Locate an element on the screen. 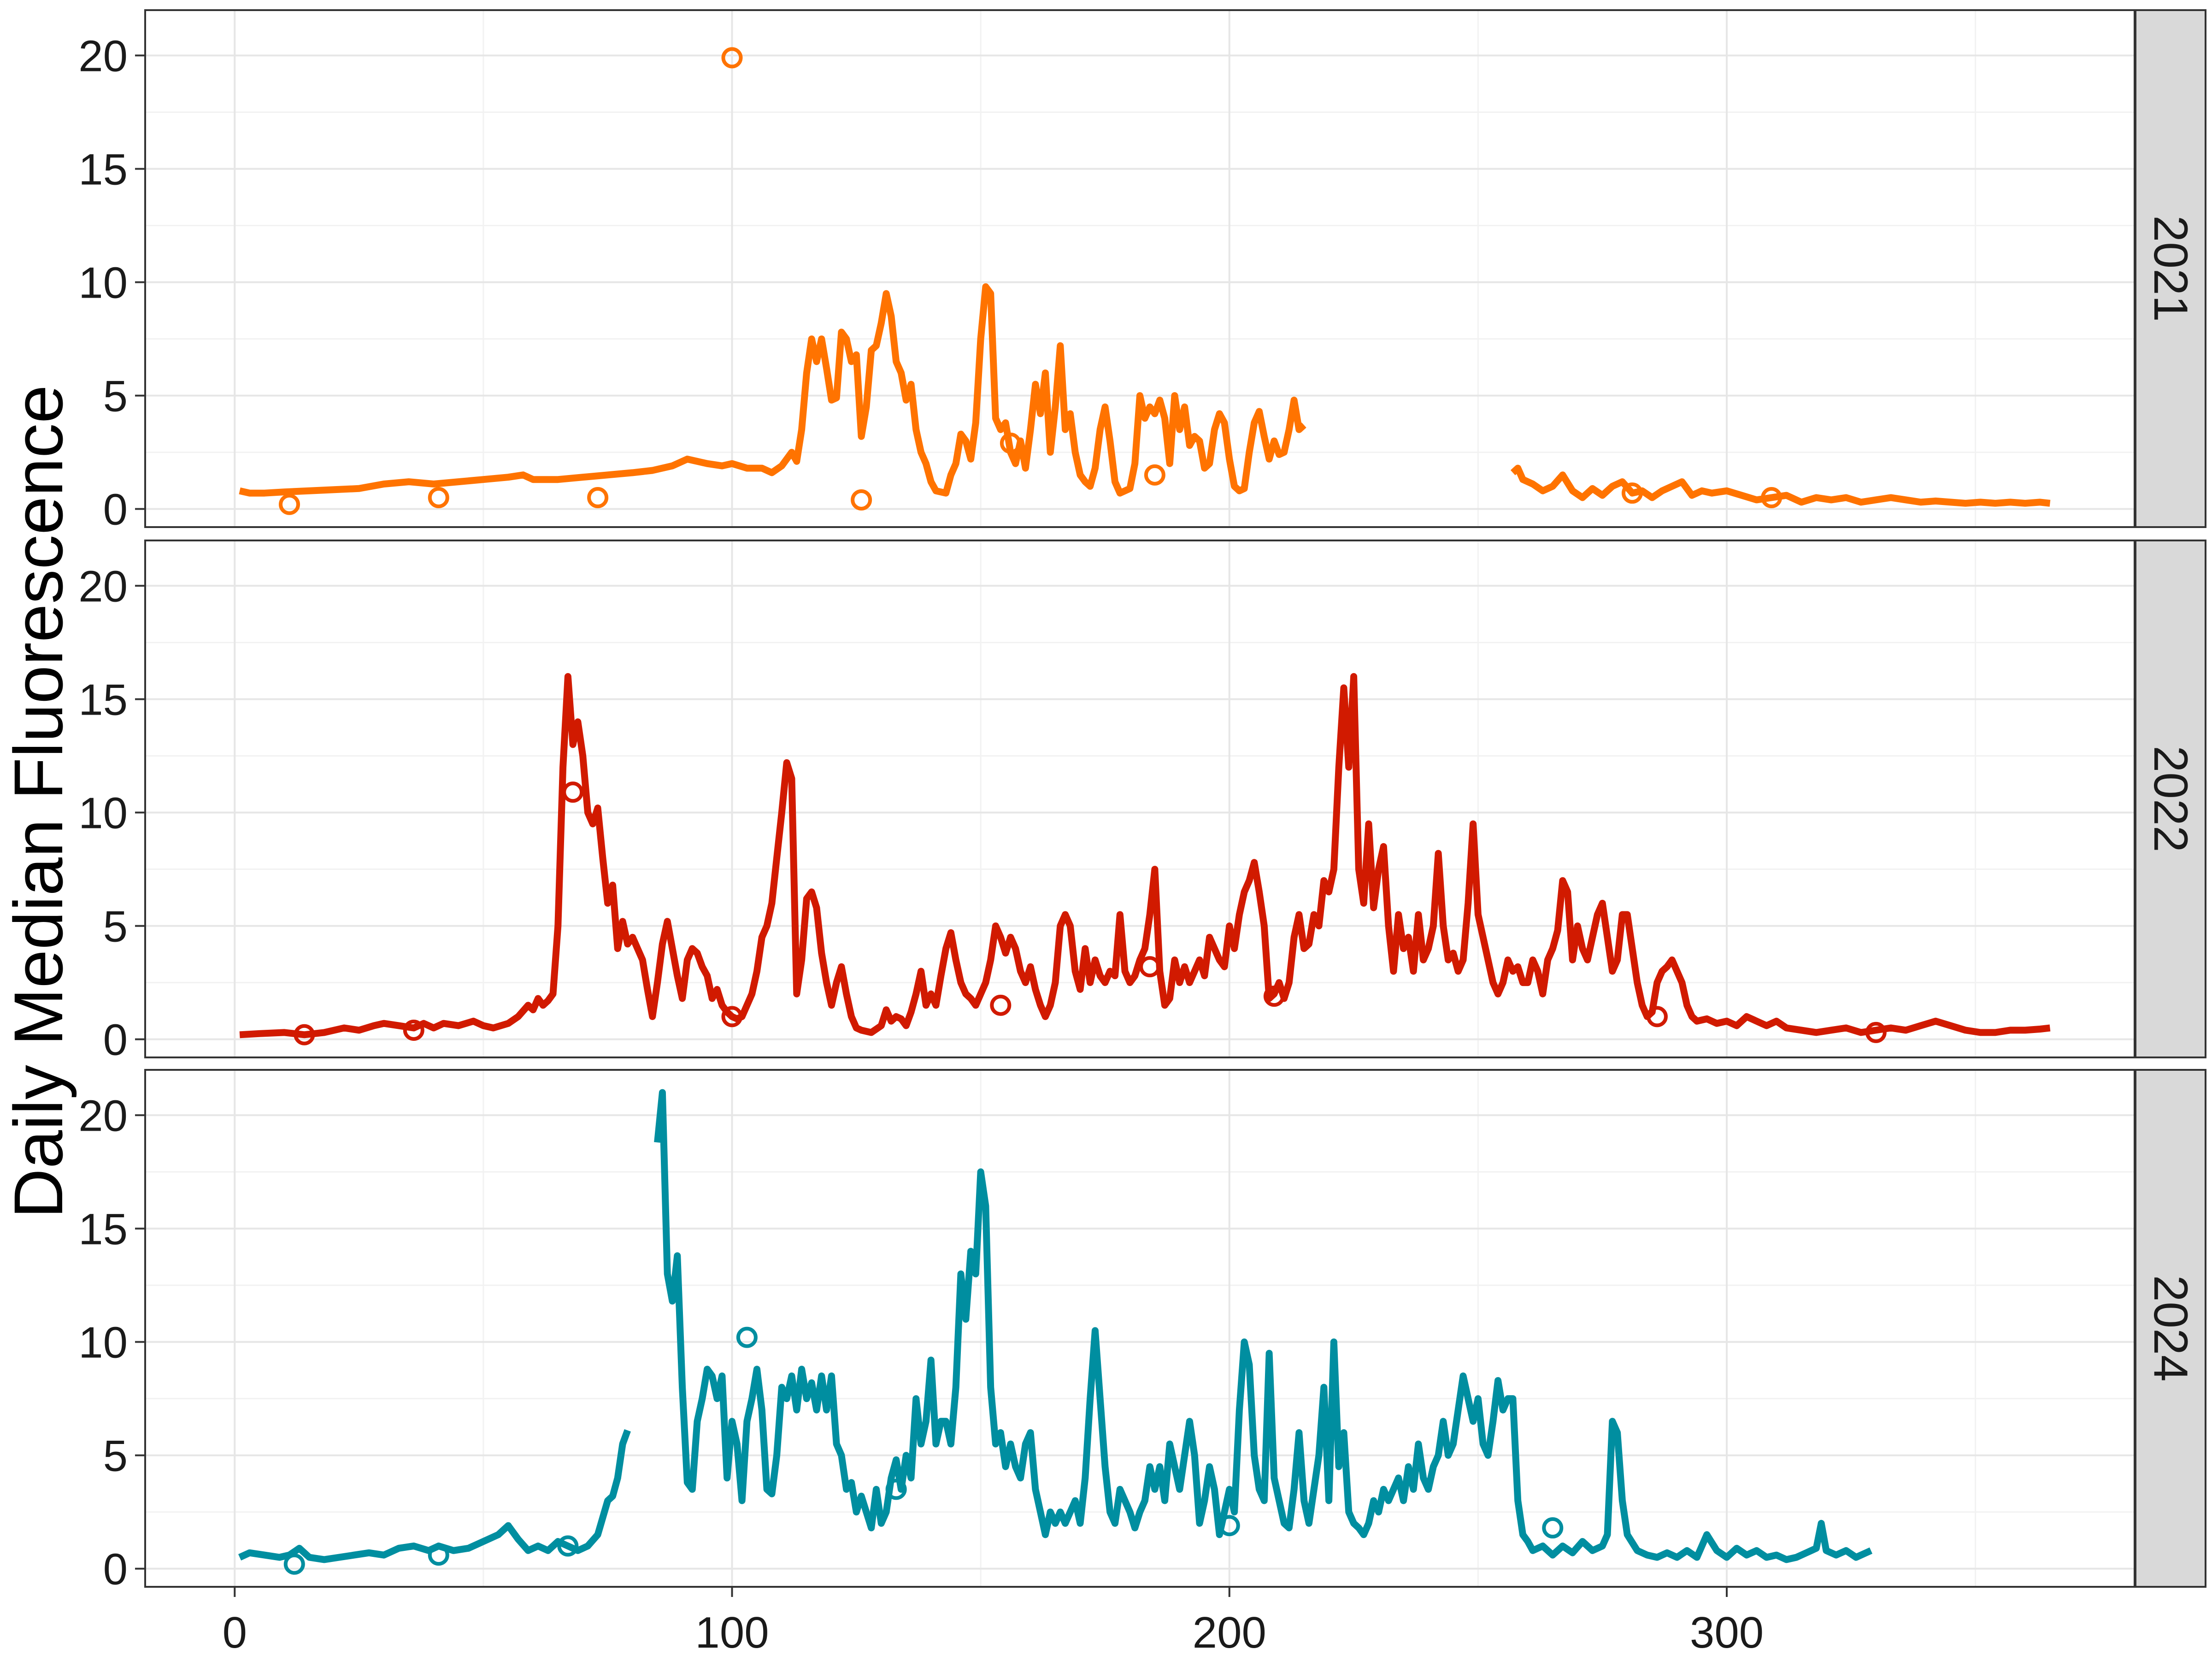  x-tick-label: 300 is located at coordinates (1727, 1632).